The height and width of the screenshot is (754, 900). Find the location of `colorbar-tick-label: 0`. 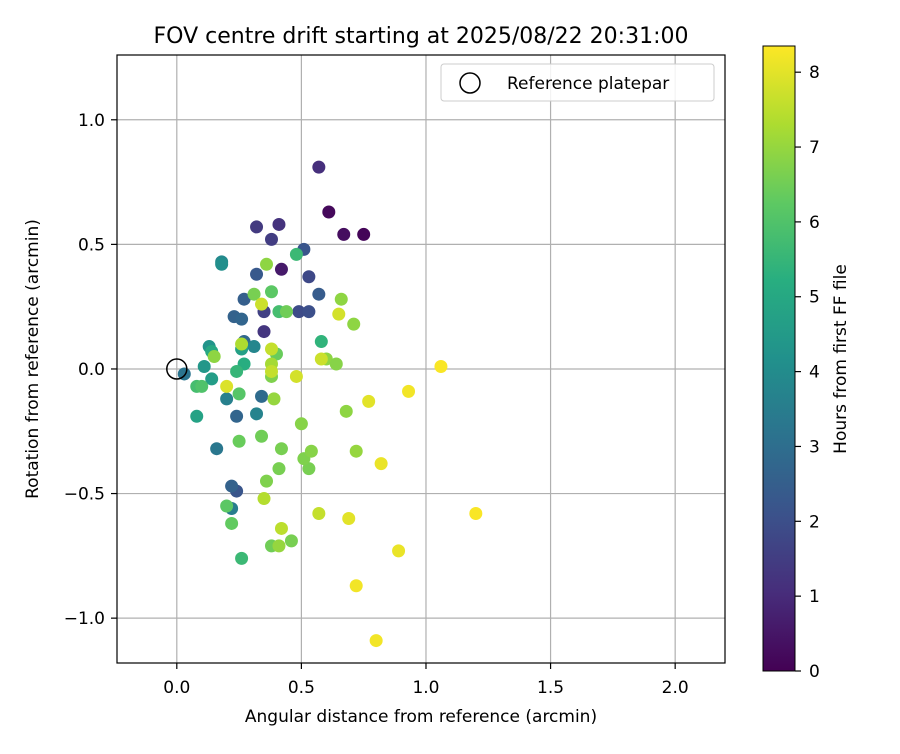

colorbar-tick-label: 0 is located at coordinates (814, 672).